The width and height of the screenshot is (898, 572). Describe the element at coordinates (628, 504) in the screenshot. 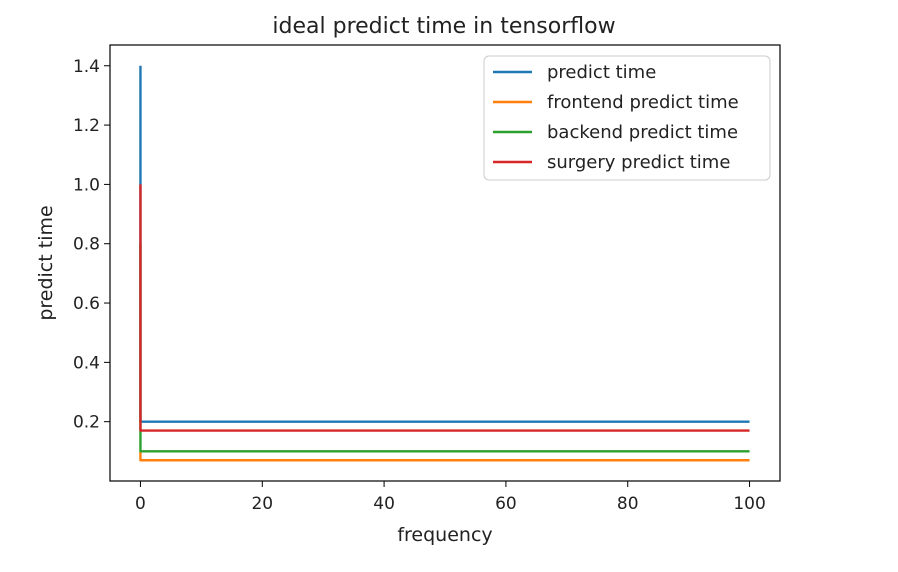

I see `x-tick-label: 80` at that location.